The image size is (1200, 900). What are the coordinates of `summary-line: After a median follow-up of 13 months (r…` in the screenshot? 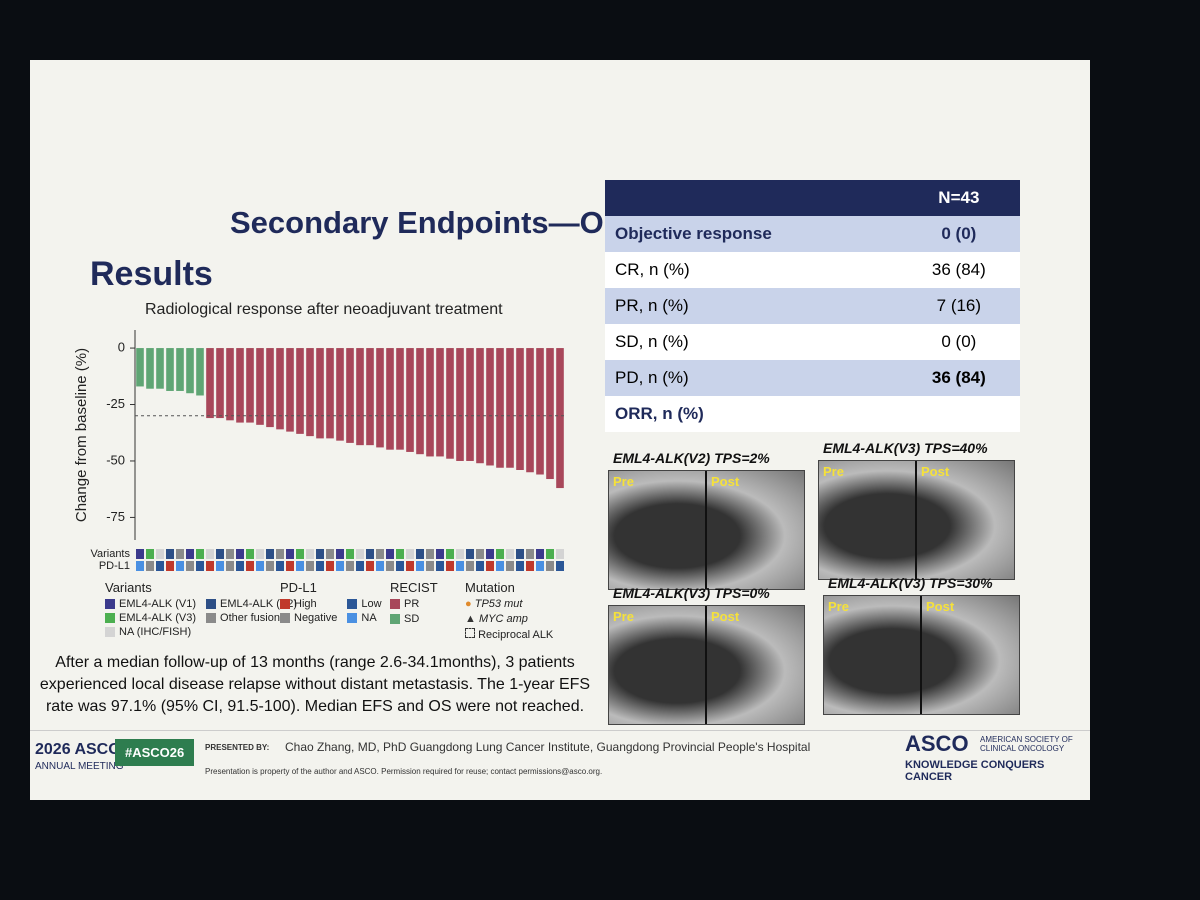 It's located at (315, 662).